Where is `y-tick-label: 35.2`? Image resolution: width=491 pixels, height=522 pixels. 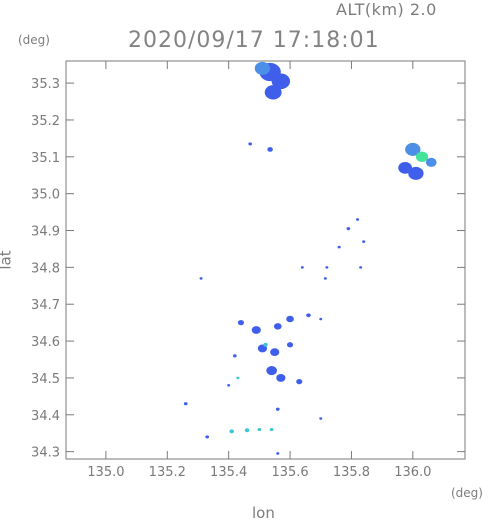
y-tick-label: 35.2 is located at coordinates (45, 121).